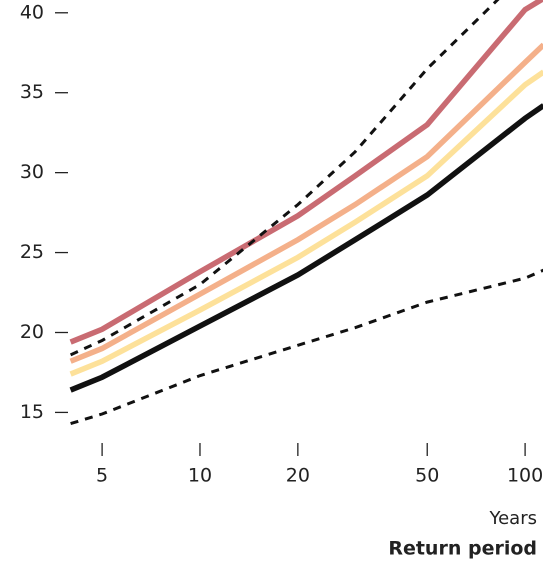 This screenshot has height=561, width=543. Describe the element at coordinates (462, 549) in the screenshot. I see `x-axis-title: Return period` at that location.